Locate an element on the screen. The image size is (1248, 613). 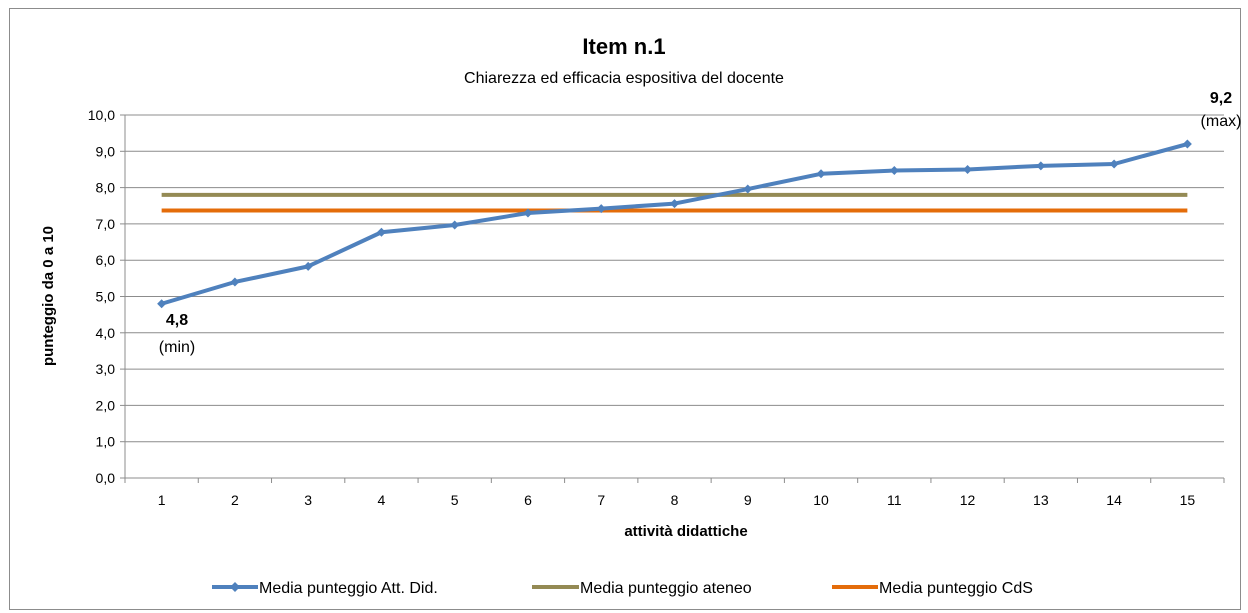
y-tick-label: 7,0 is located at coordinates (106, 224).